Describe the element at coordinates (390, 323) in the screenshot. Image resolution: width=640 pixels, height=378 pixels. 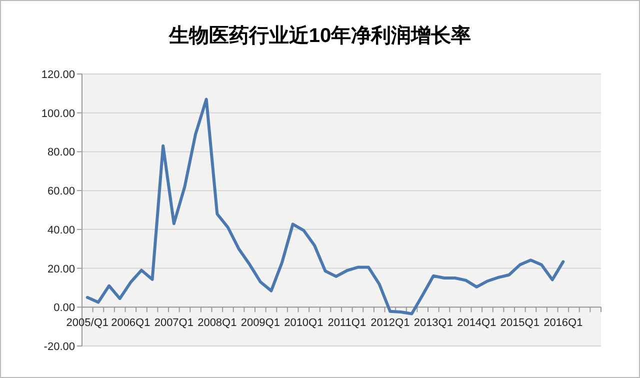
I see `x-tick-label: 2012Q1` at that location.